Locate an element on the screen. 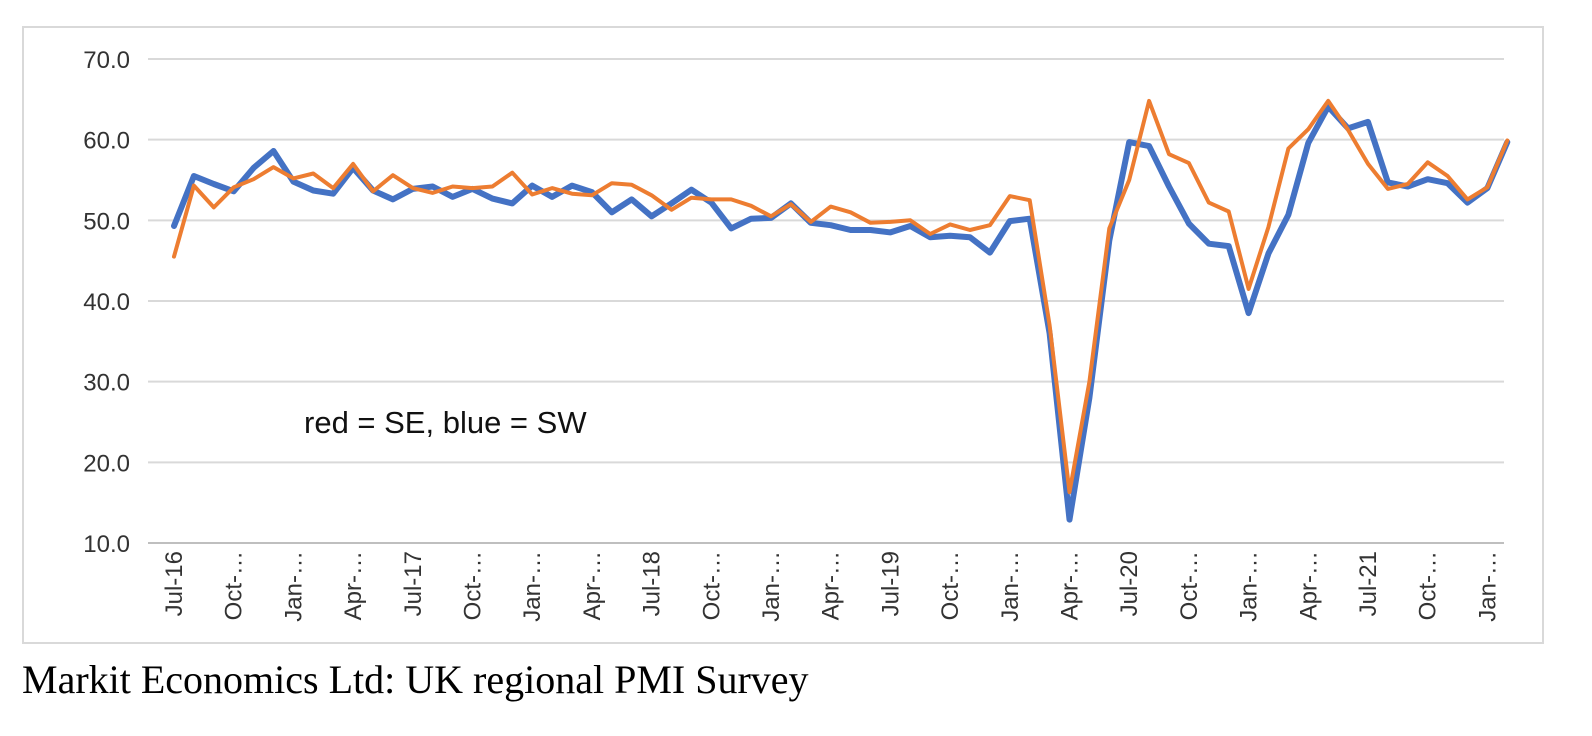  y-tick-label: 30.0 is located at coordinates (106, 383).